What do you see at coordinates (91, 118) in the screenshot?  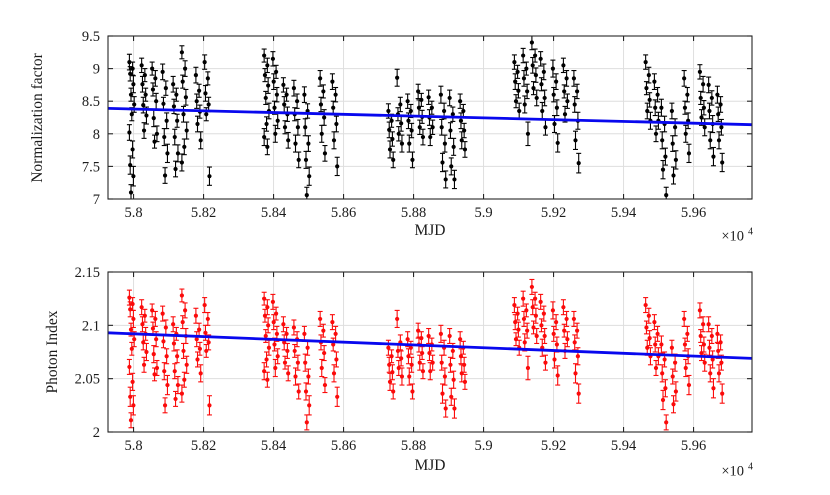 I see `y-tick-labels: 7 7.5 8 8.5 9 9.5` at bounding box center [91, 118].